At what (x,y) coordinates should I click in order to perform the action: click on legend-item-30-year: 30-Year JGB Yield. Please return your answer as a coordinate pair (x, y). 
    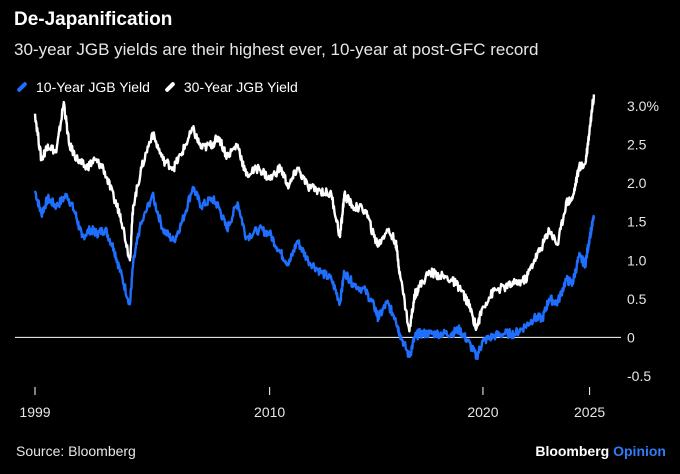
    Looking at the image, I should click on (231, 87).